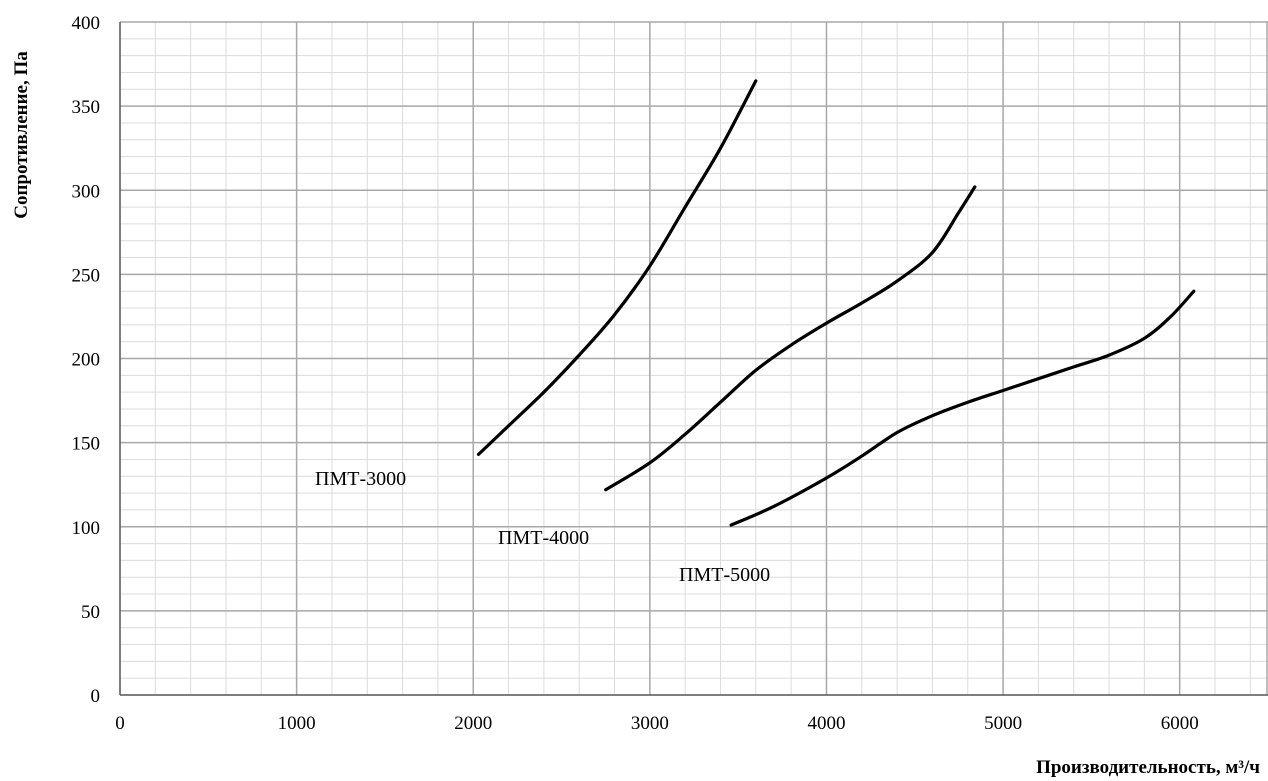 The height and width of the screenshot is (781, 1268). Describe the element at coordinates (21, 135) in the screenshot. I see `y-axis-title: Сопротивление, Па` at that location.